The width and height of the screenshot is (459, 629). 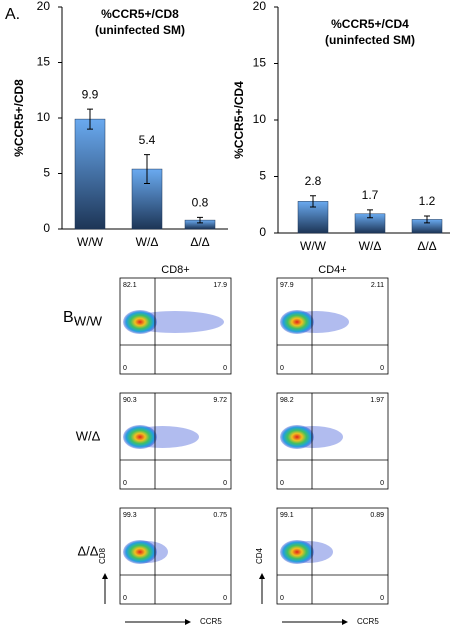 What do you see at coordinates (220, 400) in the screenshot?
I see `quadrant-value: 9.72` at bounding box center [220, 400].